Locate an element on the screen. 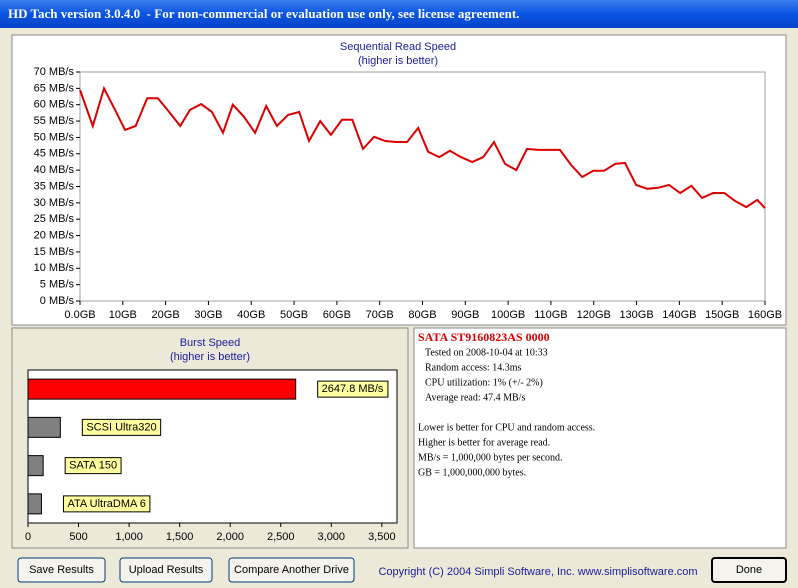 The image size is (798, 588). x-tick-label: 3,500 is located at coordinates (382, 537).